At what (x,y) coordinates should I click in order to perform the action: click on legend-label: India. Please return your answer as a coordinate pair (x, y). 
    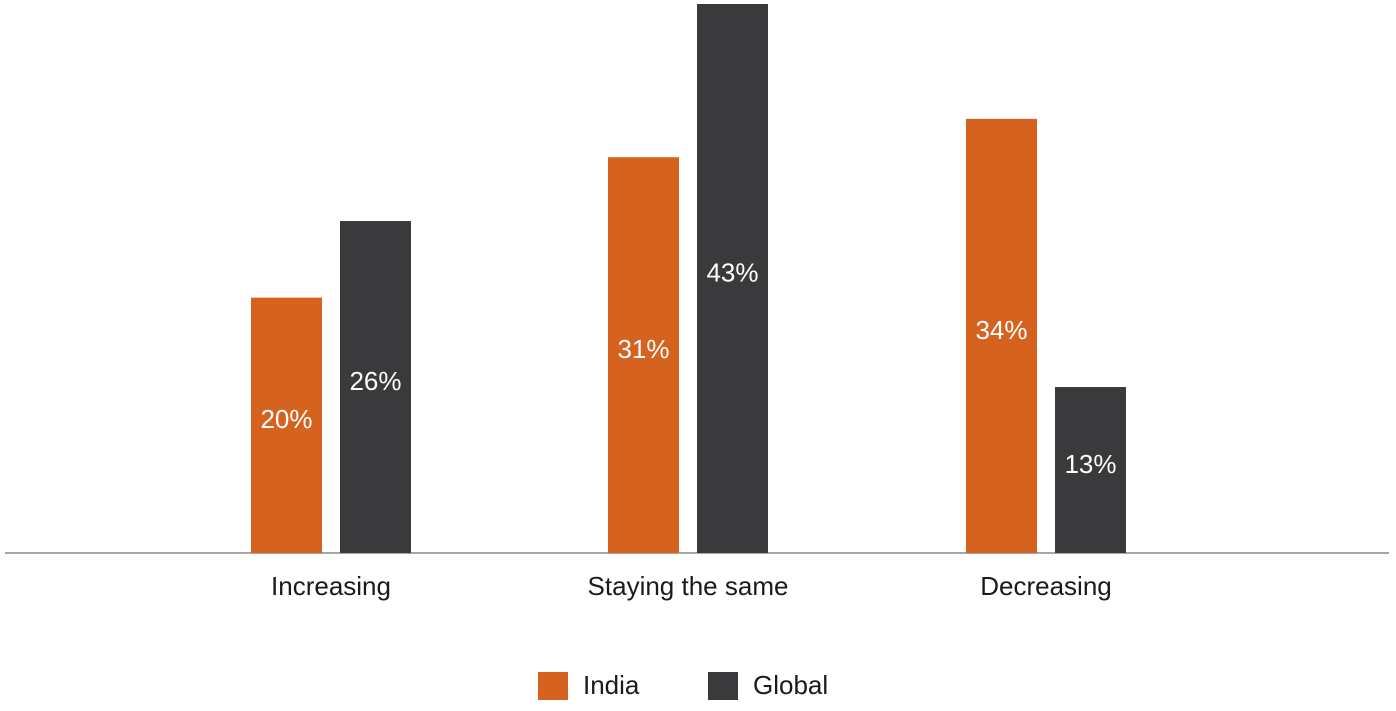
    Looking at the image, I should click on (611, 685).